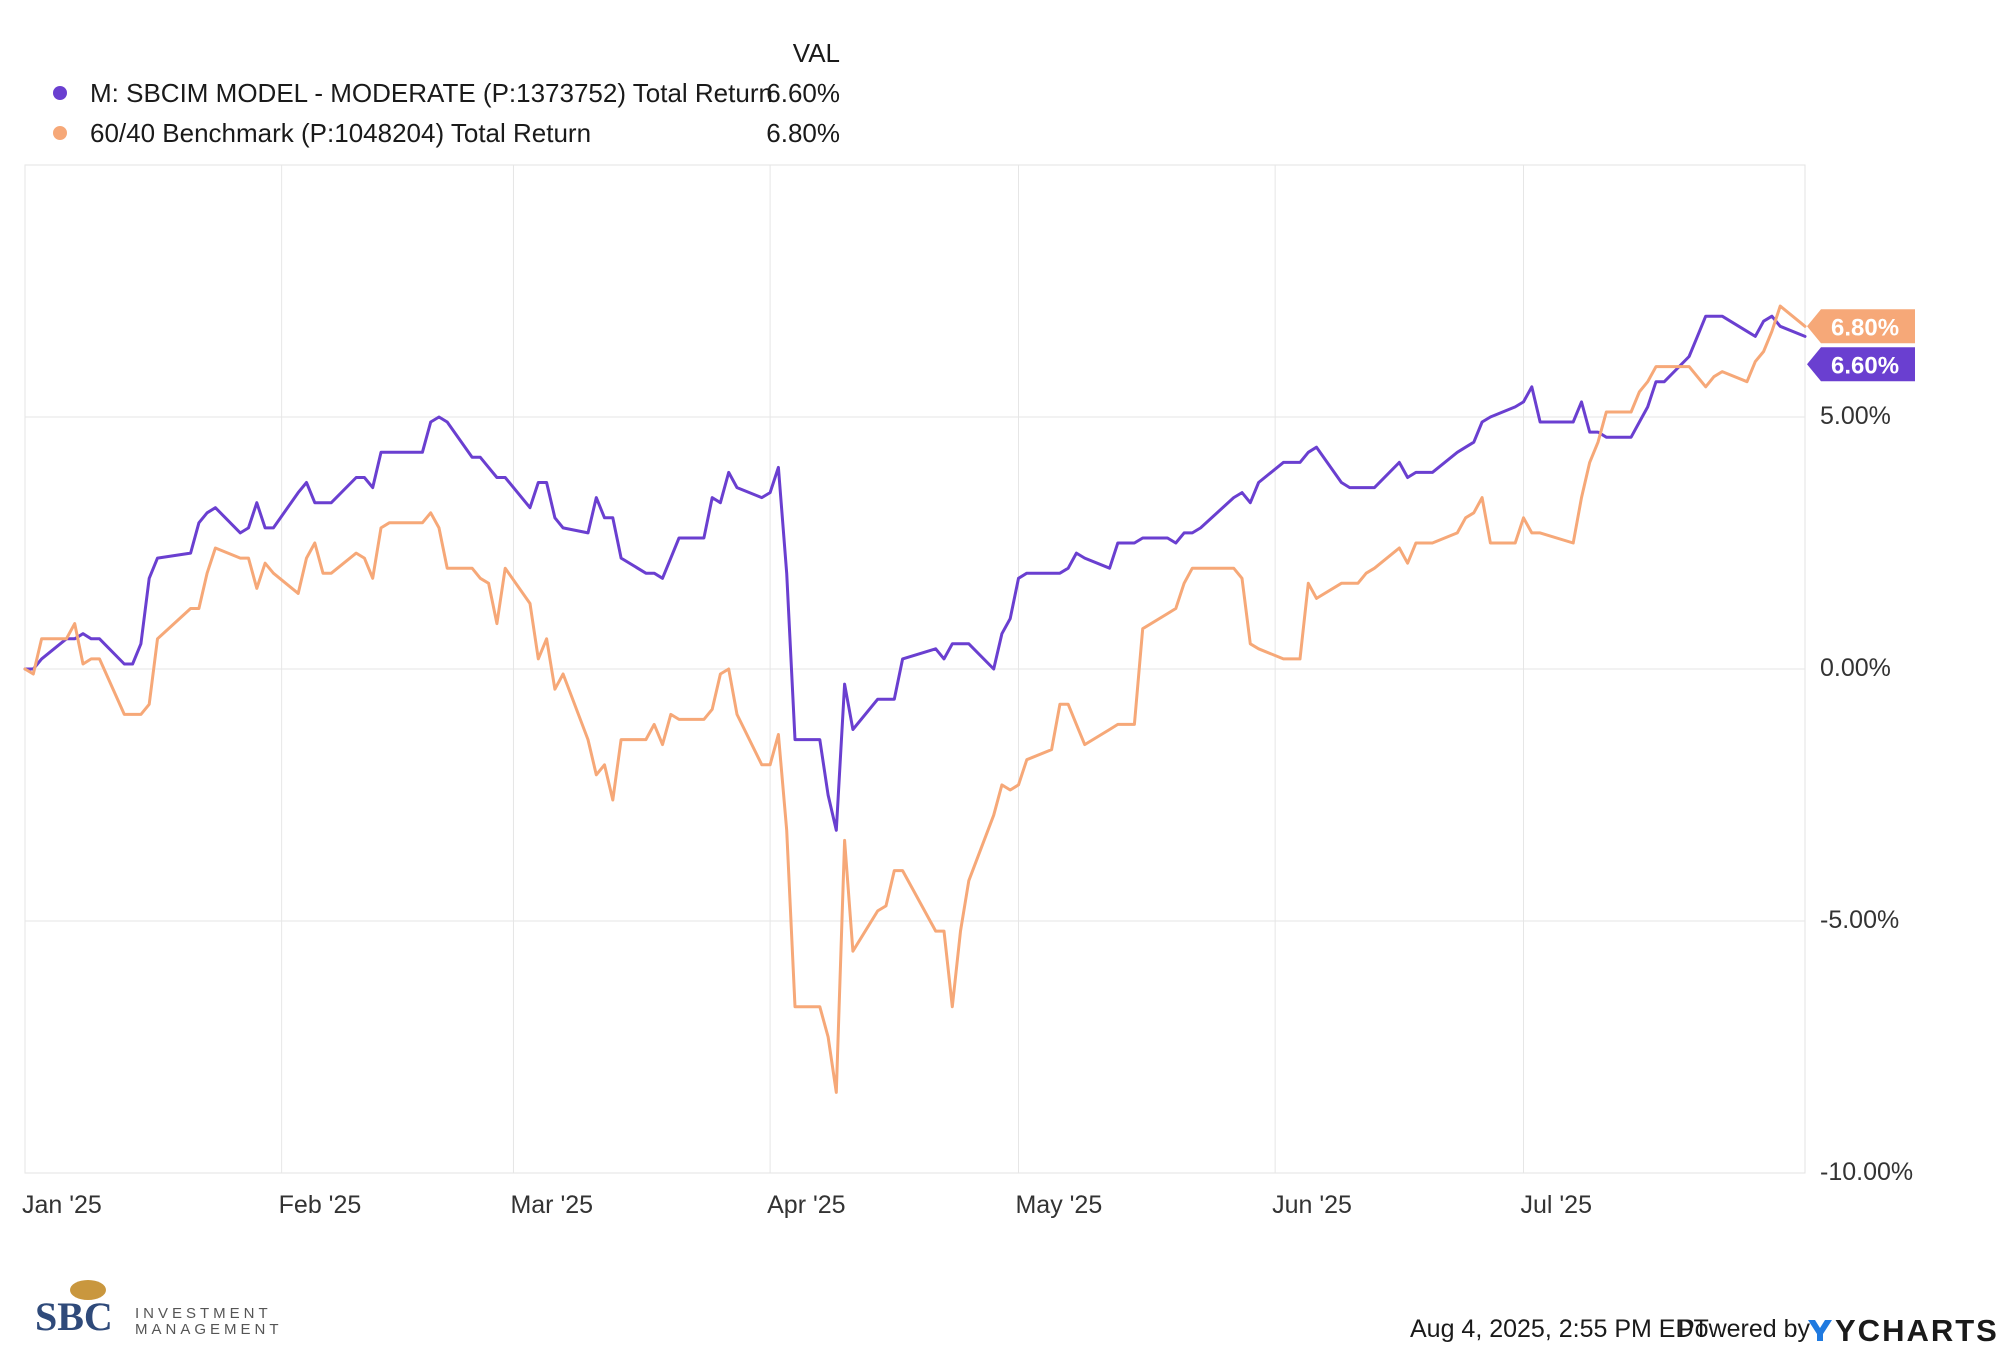 Image resolution: width=2000 pixels, height=1359 pixels. I want to click on x-tick-label: Jun '25, so click(1312, 1205).